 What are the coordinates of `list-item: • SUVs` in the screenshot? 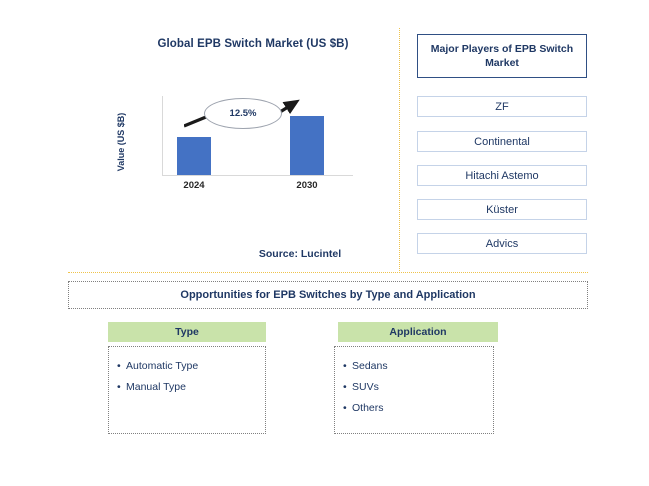 It's located at (418, 387).